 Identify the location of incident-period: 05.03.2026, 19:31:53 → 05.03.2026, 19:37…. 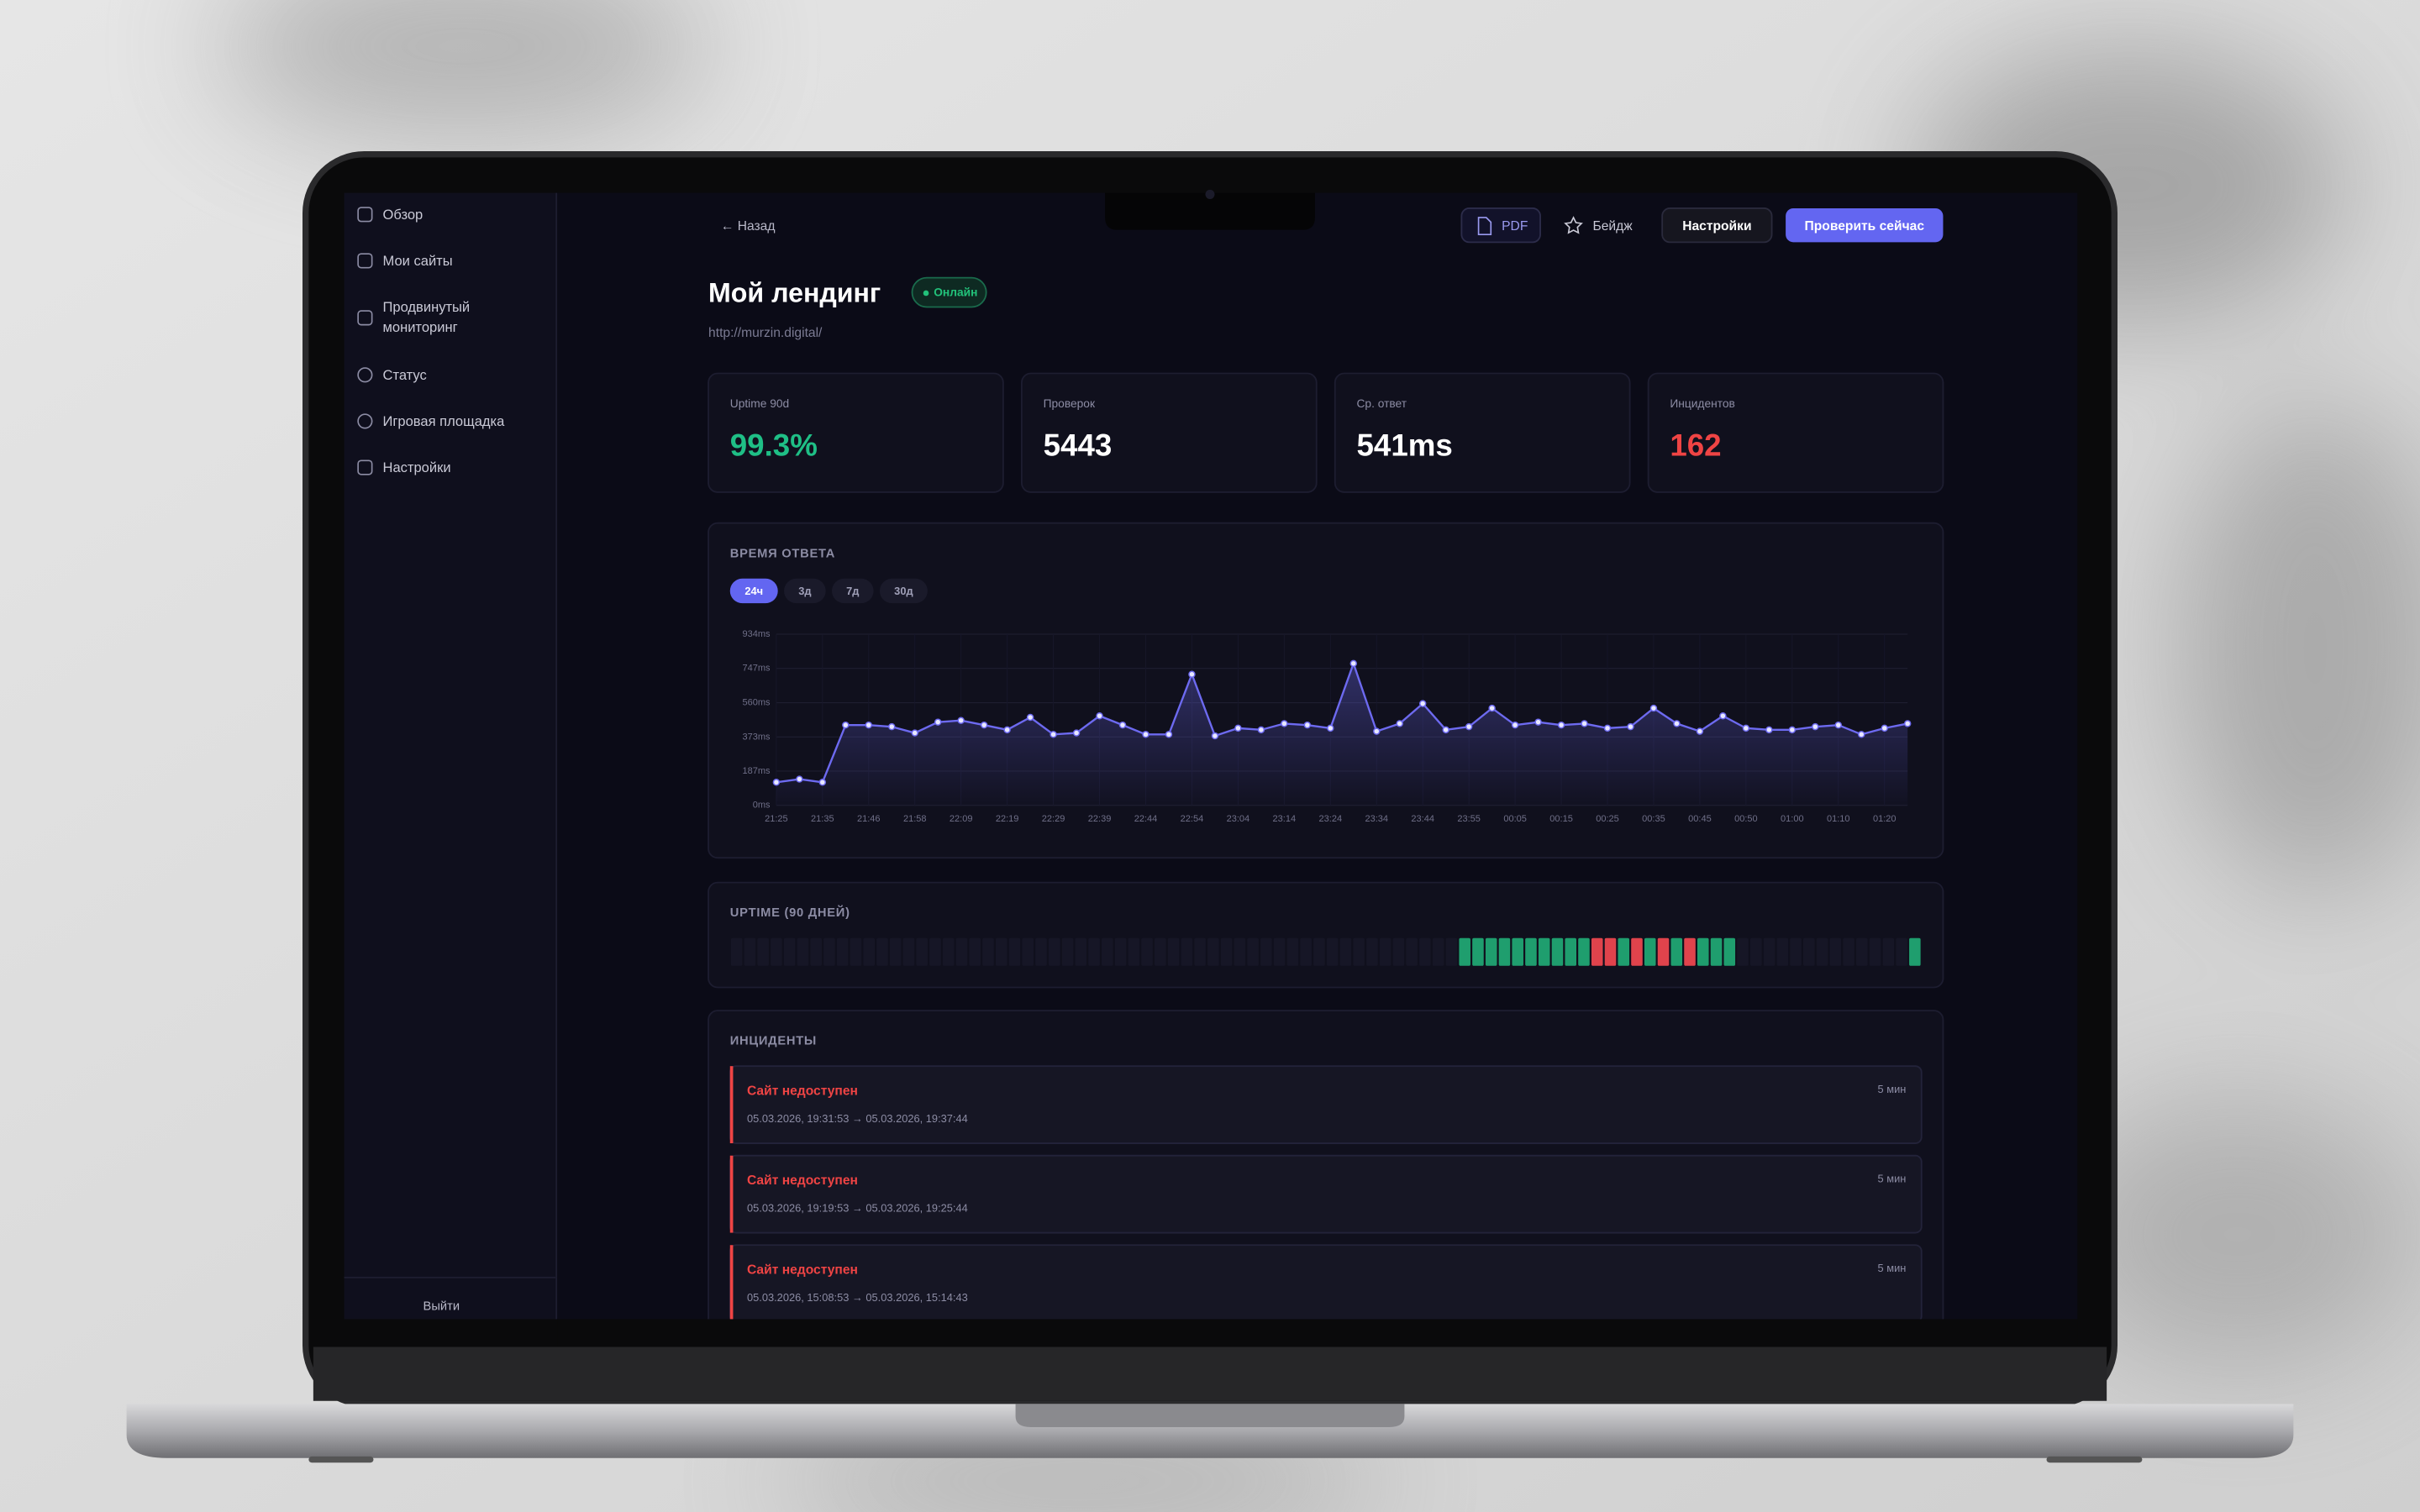
(857, 1118).